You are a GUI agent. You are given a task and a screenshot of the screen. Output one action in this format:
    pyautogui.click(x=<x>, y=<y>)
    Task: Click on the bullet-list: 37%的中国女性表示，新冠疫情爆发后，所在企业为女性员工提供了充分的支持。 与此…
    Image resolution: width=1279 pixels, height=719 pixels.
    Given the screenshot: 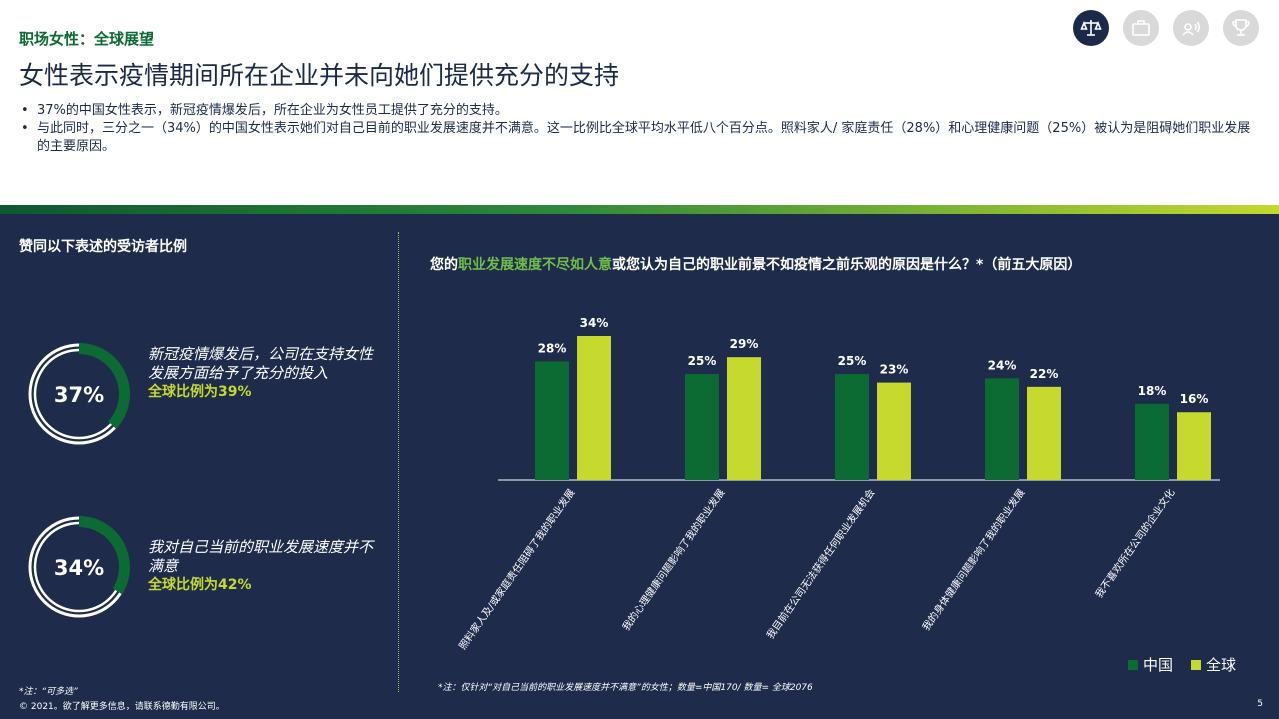 What is the action you would take?
    pyautogui.click(x=639, y=129)
    